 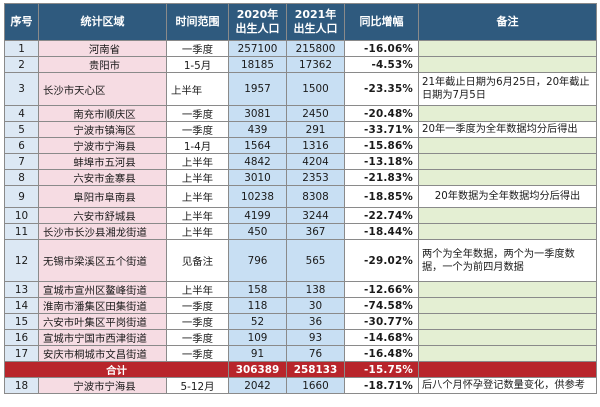 What do you see at coordinates (116, 369) in the screenshot?
I see `total-label: 合计` at bounding box center [116, 369].